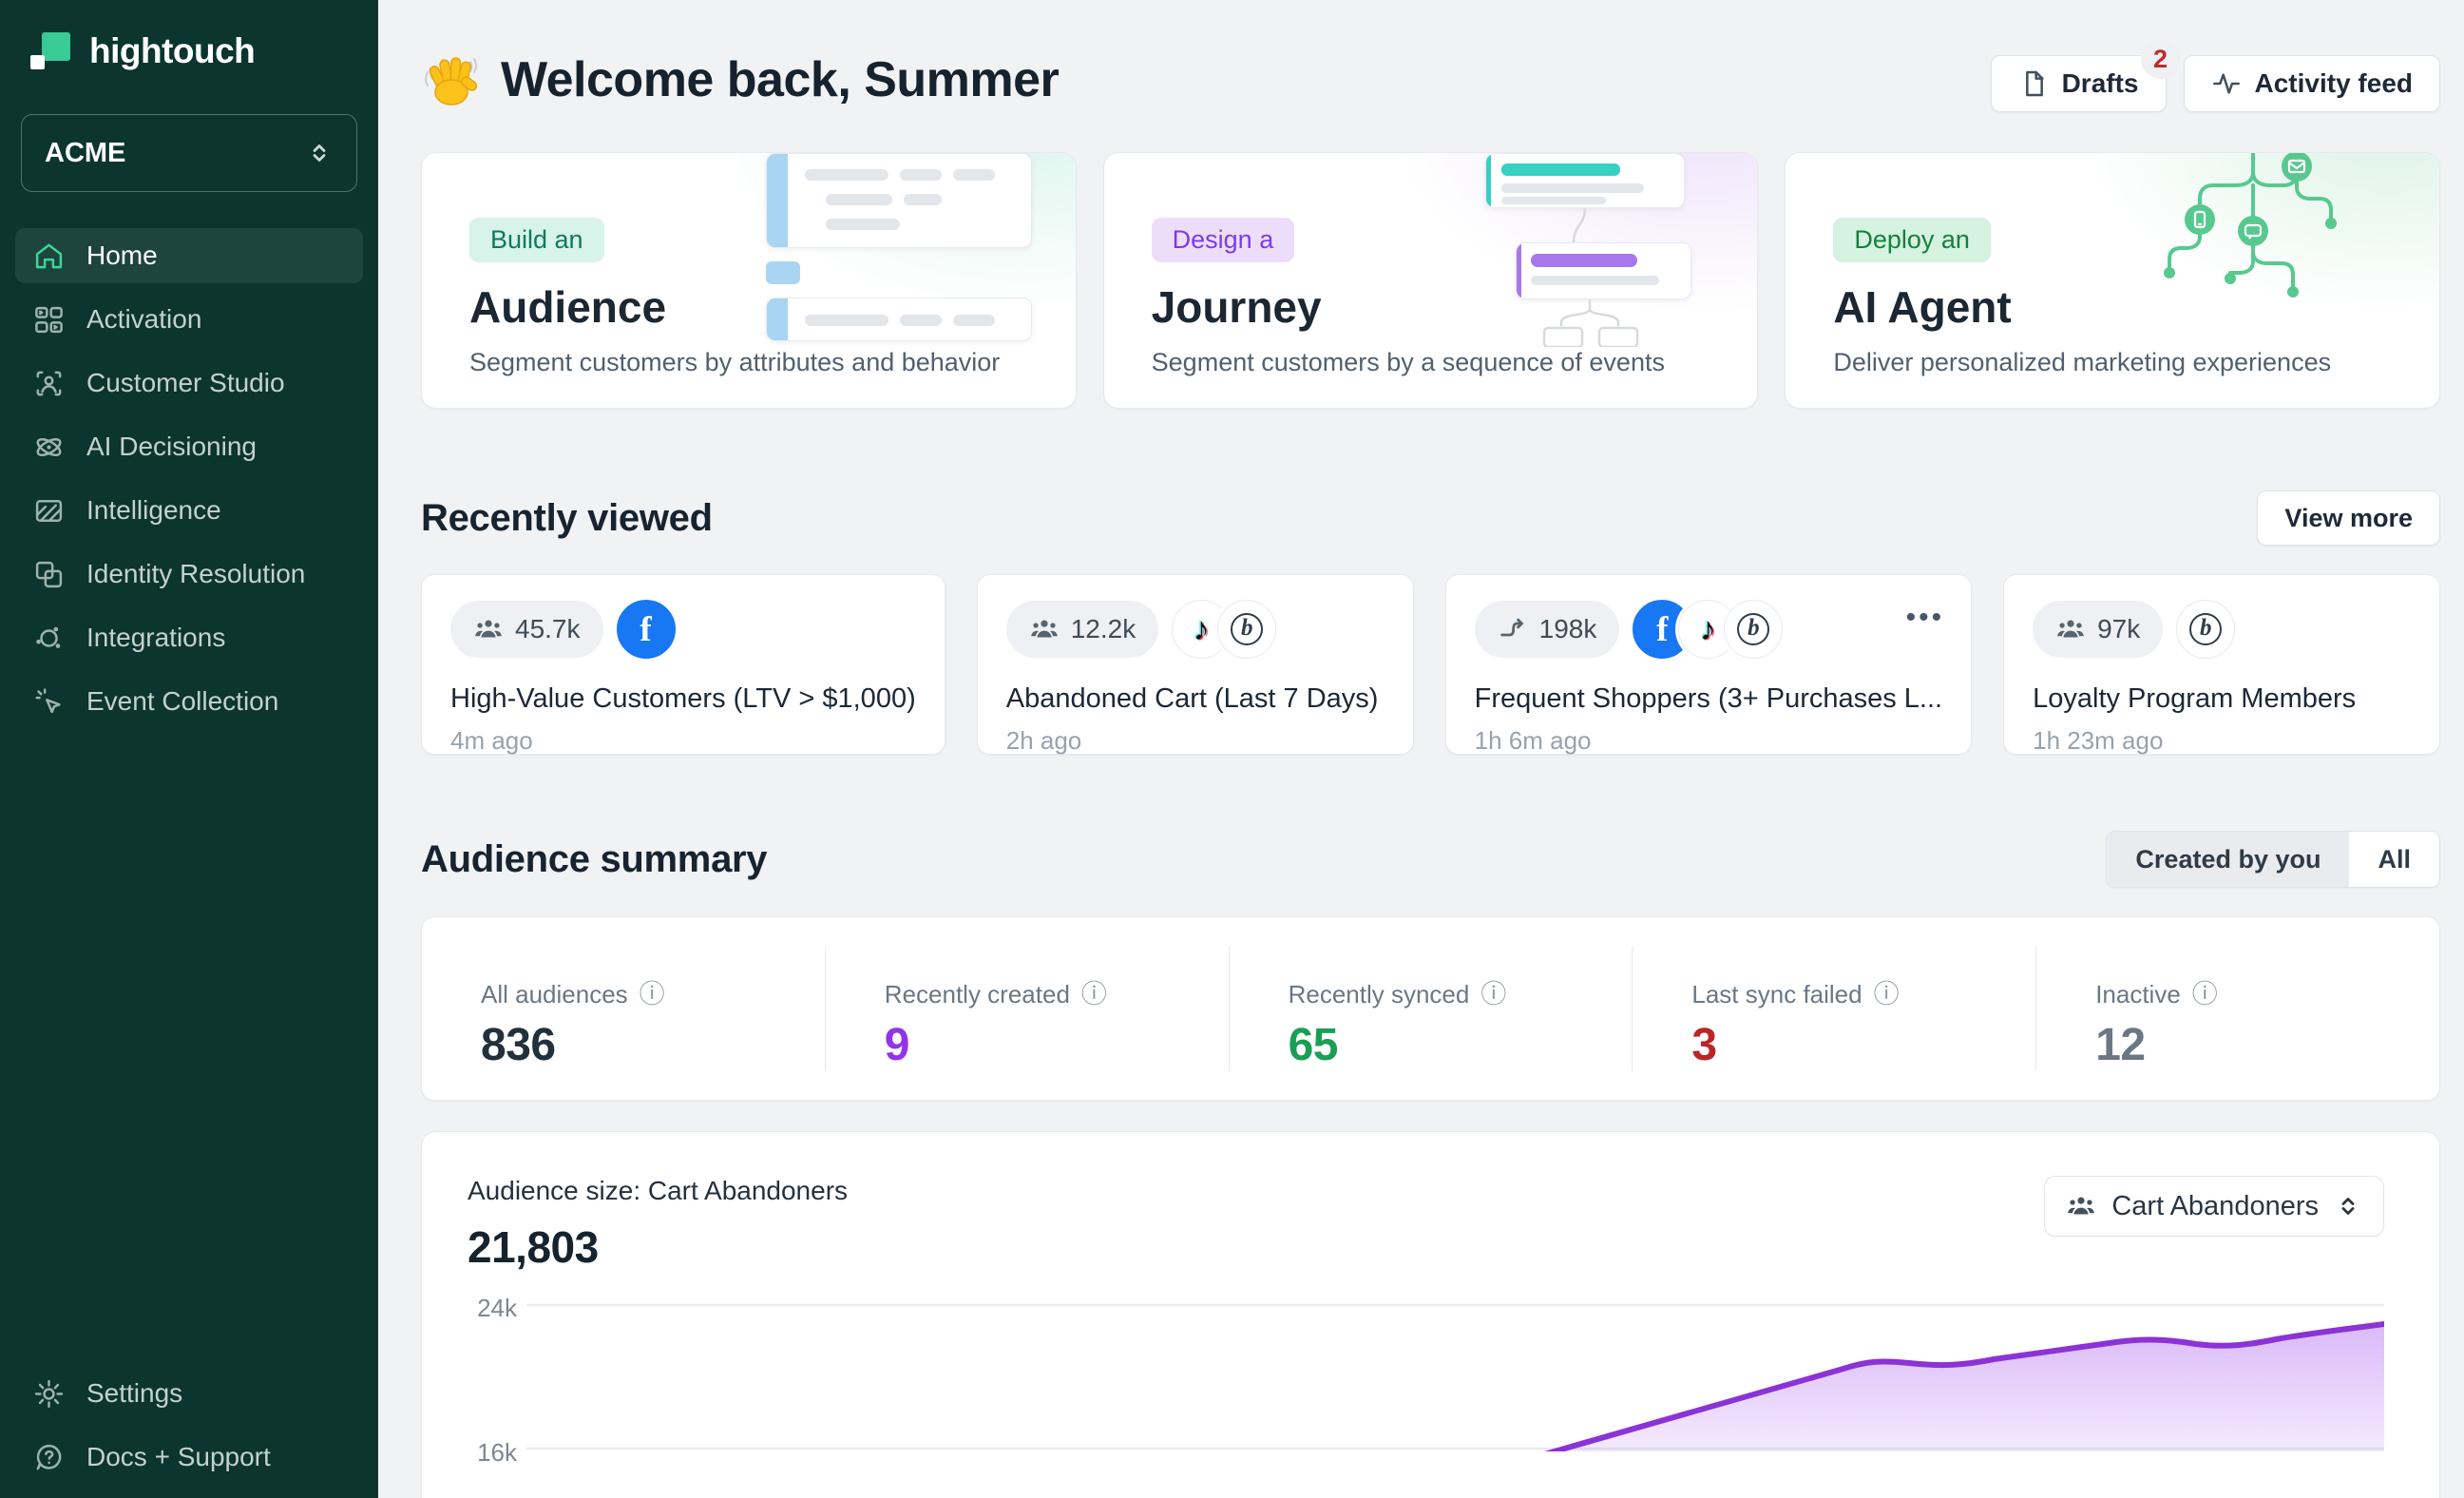 Image resolution: width=2464 pixels, height=1498 pixels. I want to click on sidebar-item-activation: Activation, so click(189, 319).